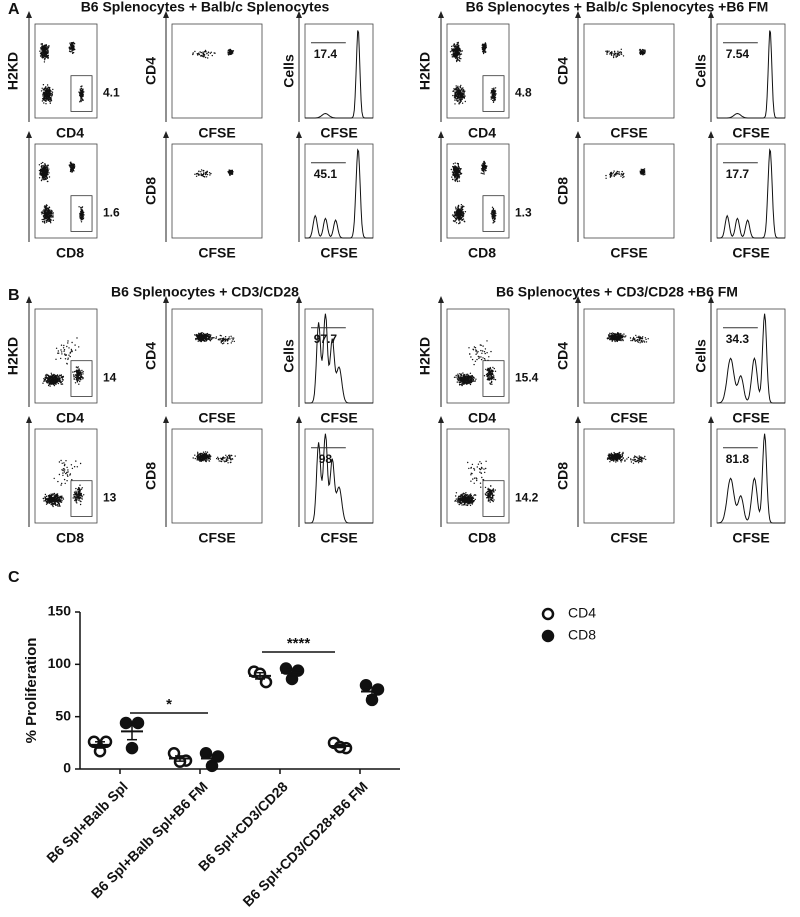 This screenshot has height=917, width=800. What do you see at coordinates (425, 71) in the screenshot?
I see `axis-label: H2KD` at bounding box center [425, 71].